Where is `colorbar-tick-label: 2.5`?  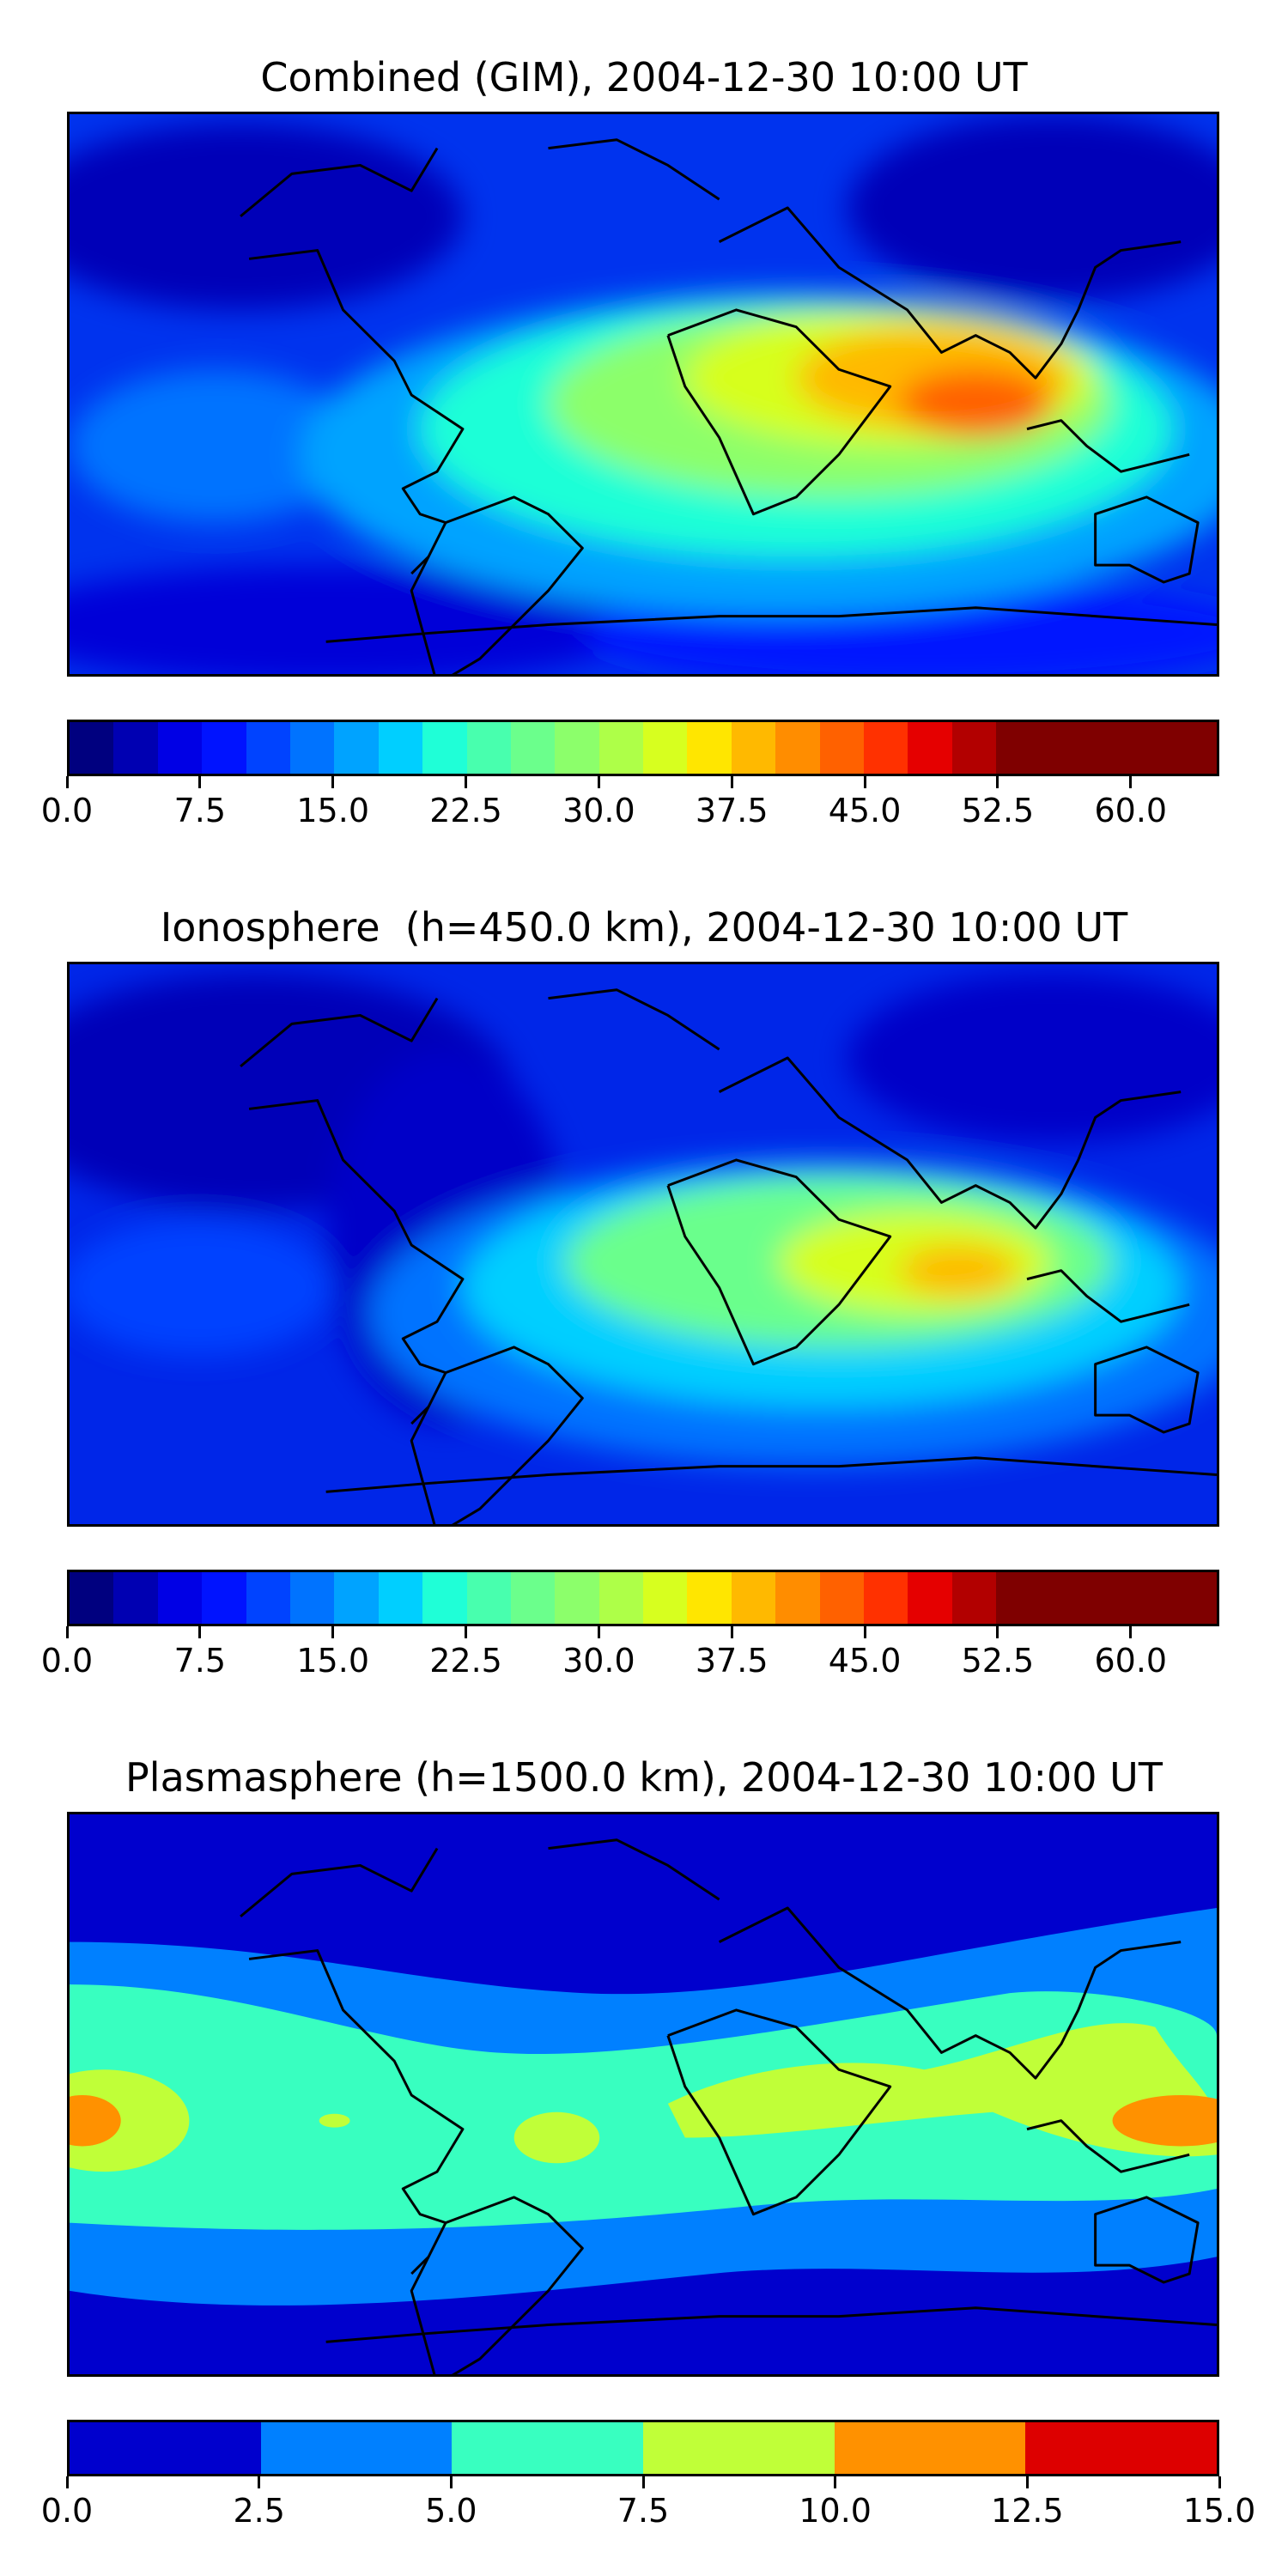 colorbar-tick-label: 2.5 is located at coordinates (259, 2511).